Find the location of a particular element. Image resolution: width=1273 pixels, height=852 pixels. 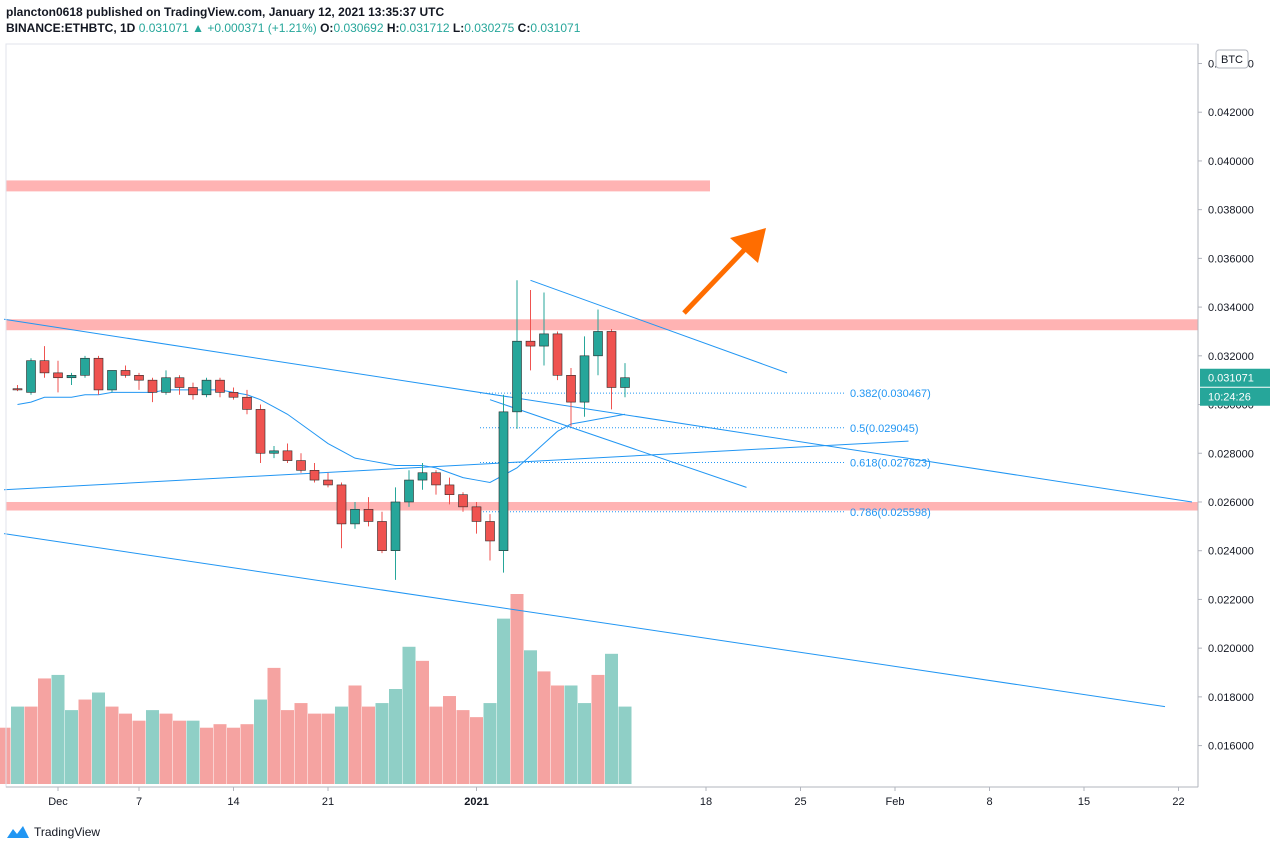

time-tick-label: Feb is located at coordinates (895, 802).